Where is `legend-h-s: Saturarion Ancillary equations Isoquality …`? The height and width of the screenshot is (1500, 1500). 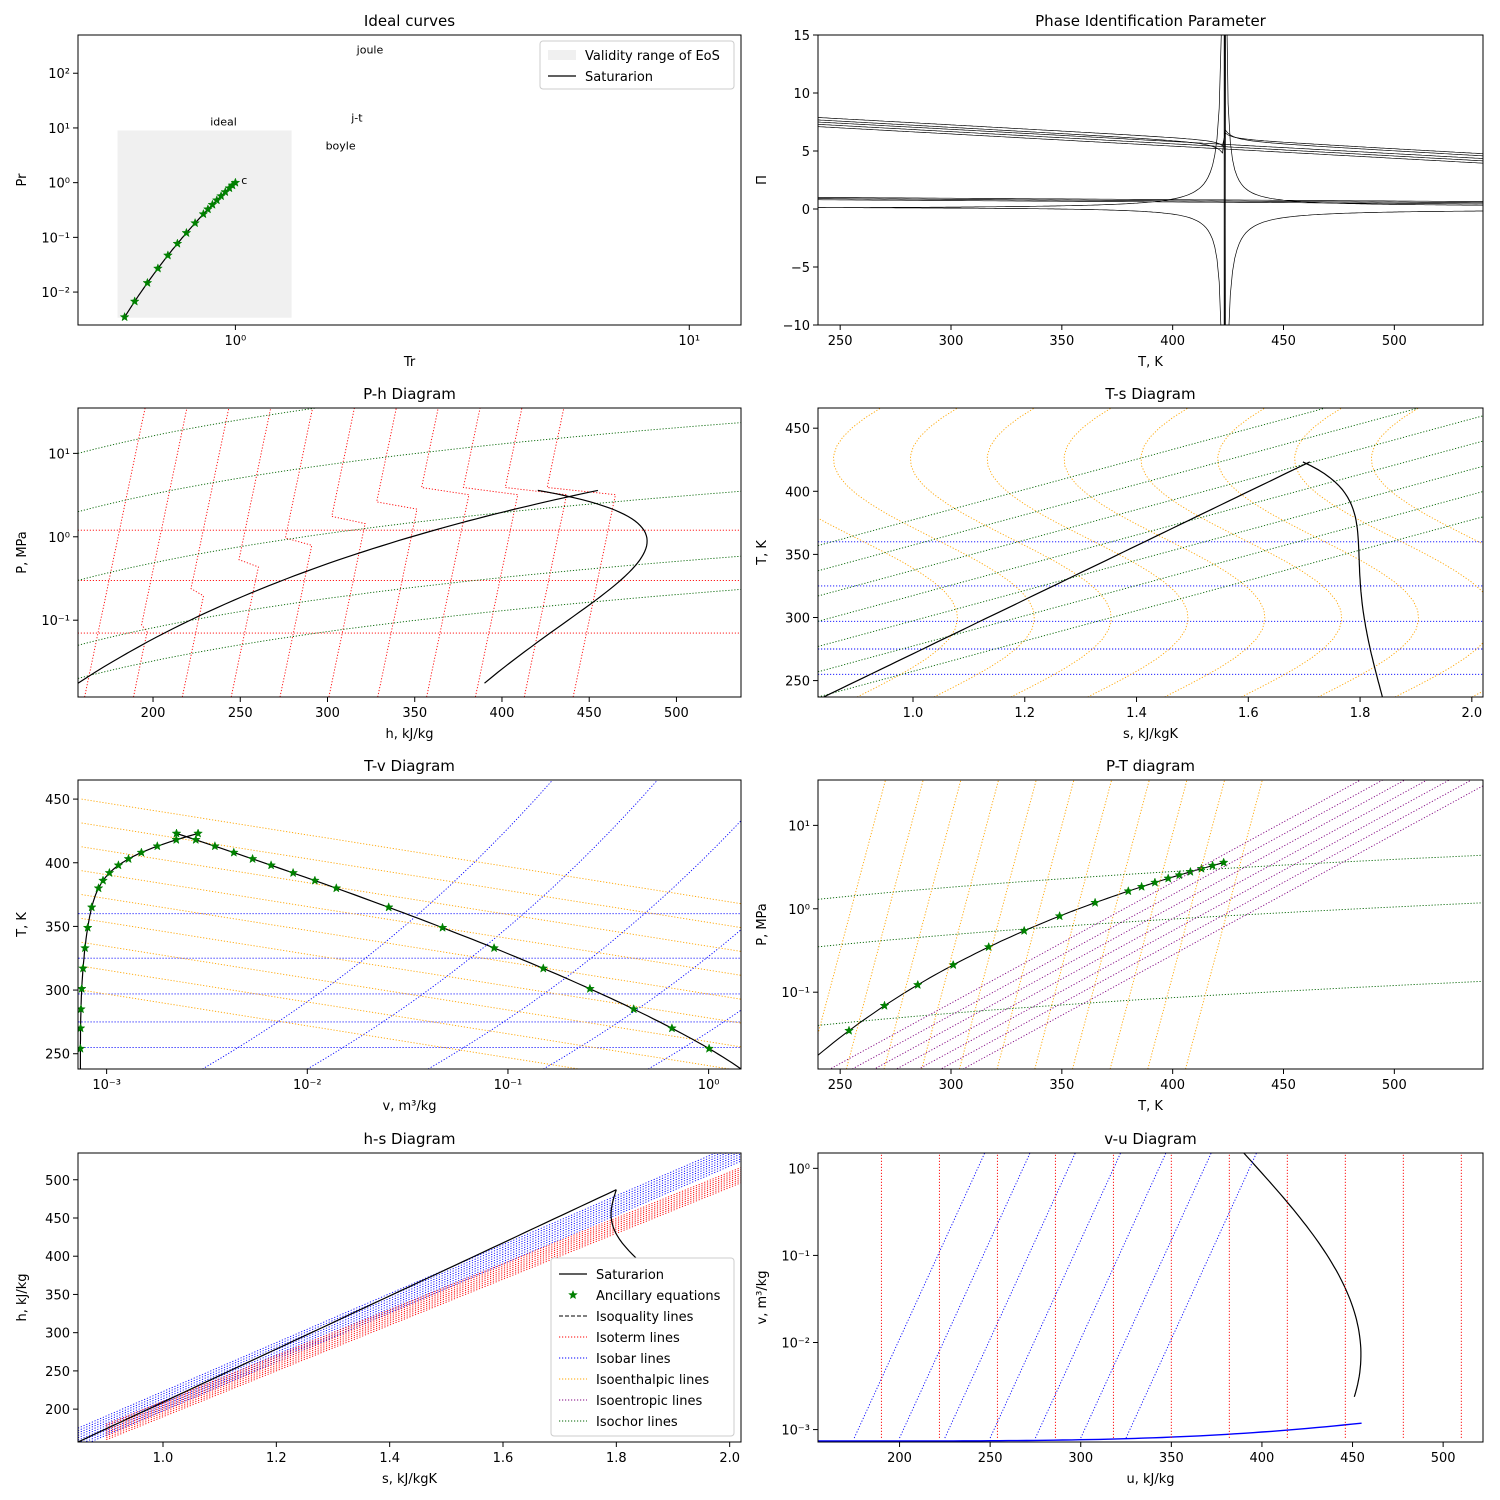
legend-h-s: Saturarion Ancillary equations Isoquality … is located at coordinates (642, 1347).